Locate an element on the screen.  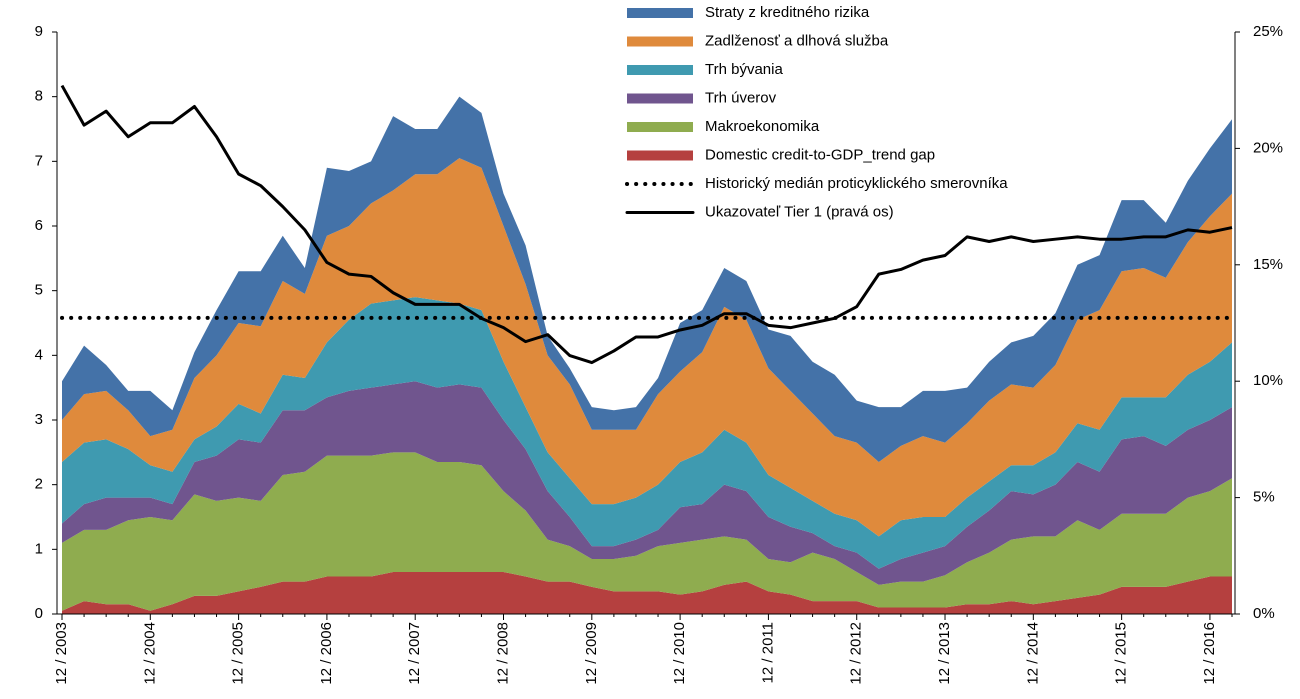
x-tick-label: 12 / 2004 is located at coordinates (149, 653).